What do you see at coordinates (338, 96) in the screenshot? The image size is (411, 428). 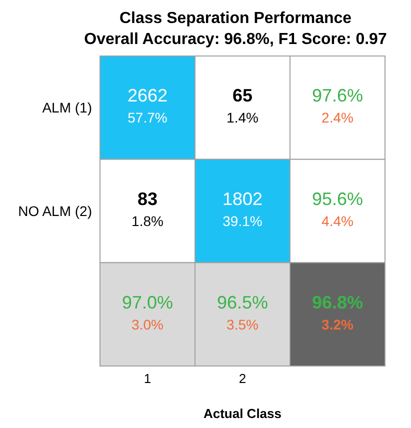 I see `data-label: 97.6%` at bounding box center [338, 96].